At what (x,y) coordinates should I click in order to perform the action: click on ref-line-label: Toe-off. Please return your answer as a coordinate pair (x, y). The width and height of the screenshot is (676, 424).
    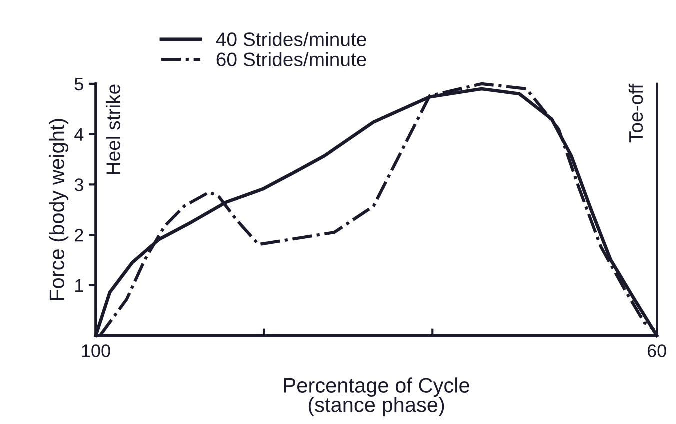
    Looking at the image, I should click on (636, 113).